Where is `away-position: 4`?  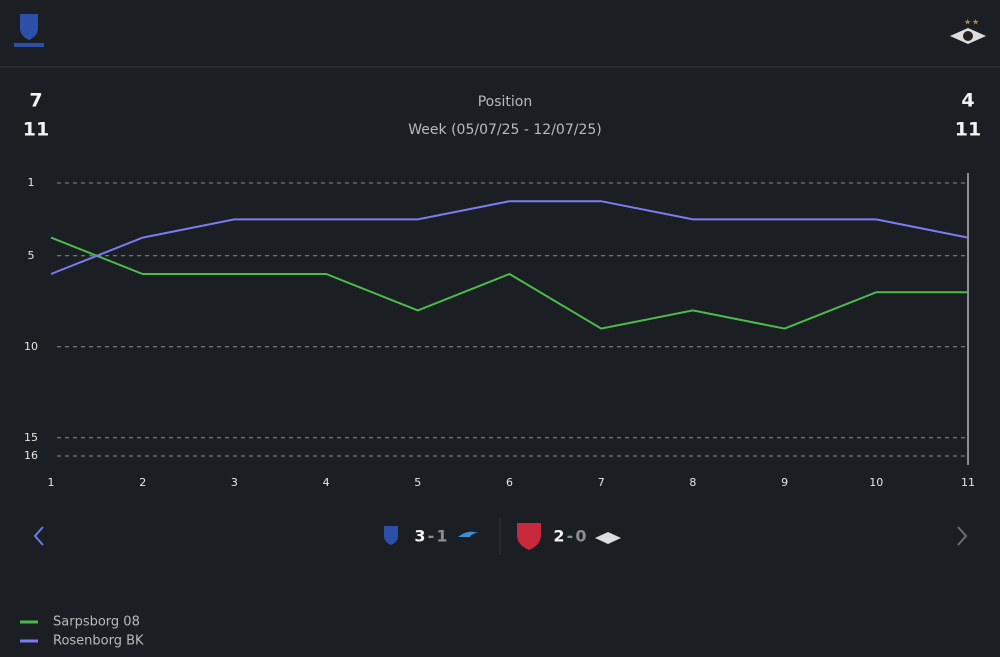 away-position: 4 is located at coordinates (967, 101).